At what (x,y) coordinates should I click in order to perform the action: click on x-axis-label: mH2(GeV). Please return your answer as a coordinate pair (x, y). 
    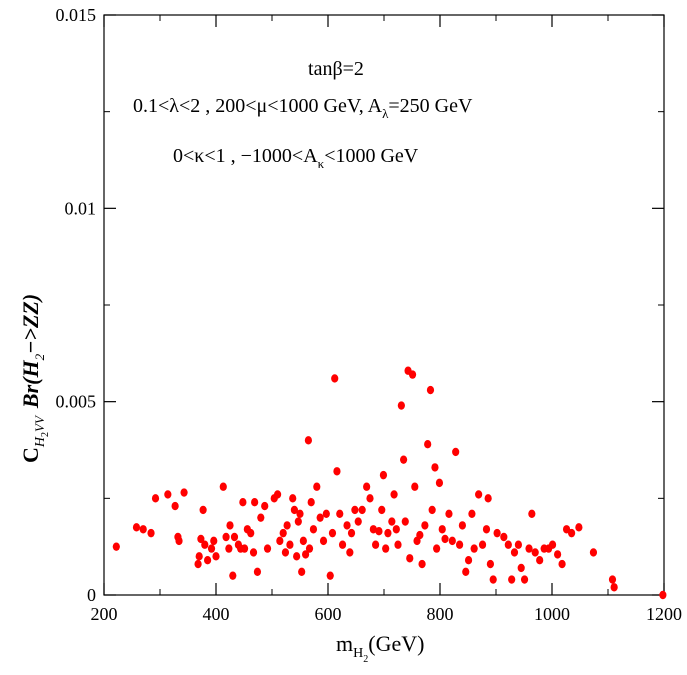
    Looking at the image, I should click on (380, 648).